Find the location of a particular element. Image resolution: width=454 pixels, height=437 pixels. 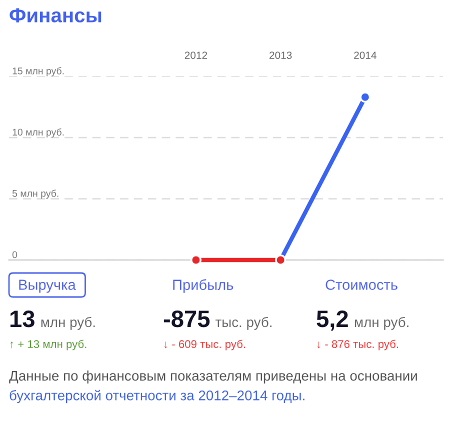

text: -875 is located at coordinates (187, 319).